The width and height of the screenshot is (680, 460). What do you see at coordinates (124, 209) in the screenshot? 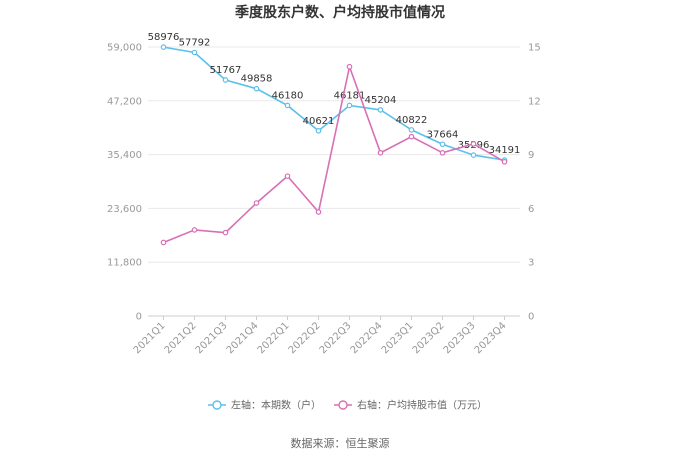
I see `left-tick-label: 23,600` at bounding box center [124, 209].